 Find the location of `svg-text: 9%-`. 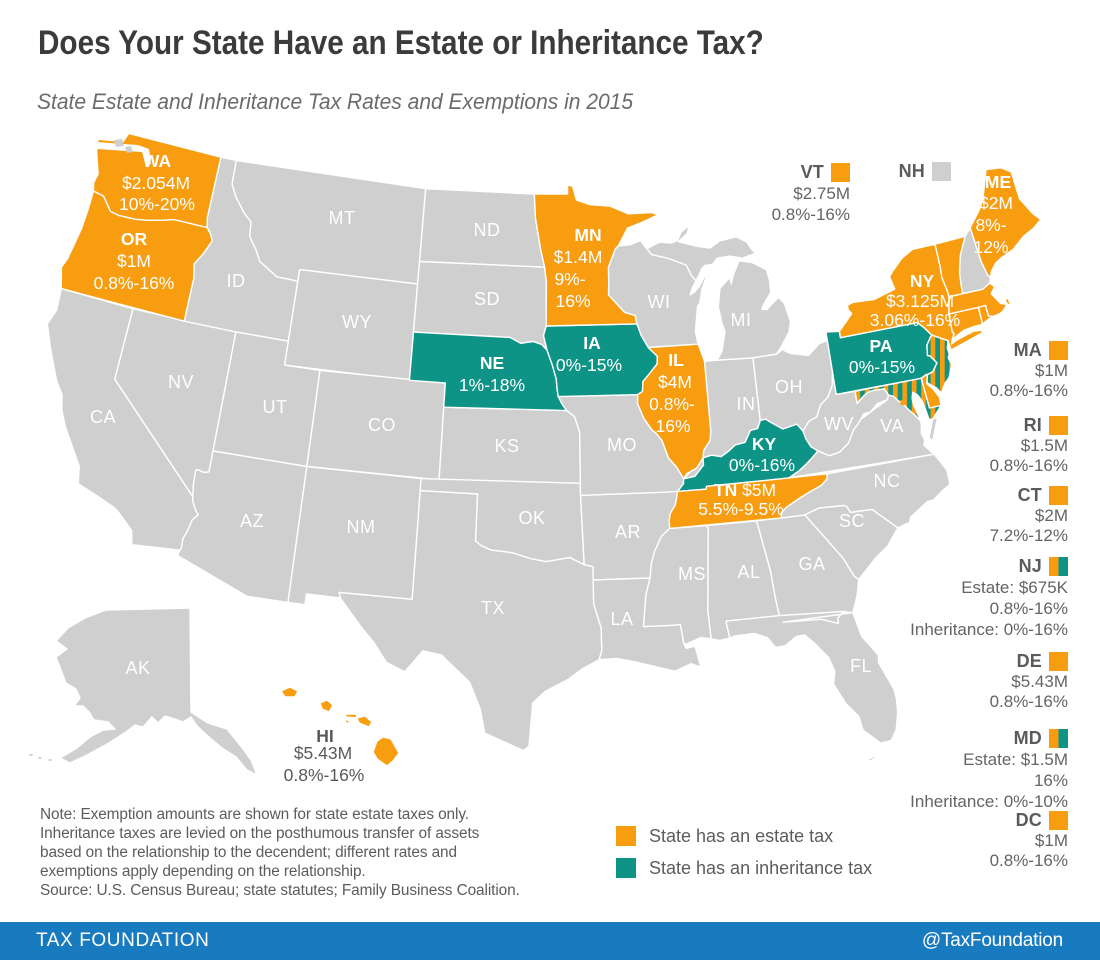

svg-text: 9%- is located at coordinates (569, 279).